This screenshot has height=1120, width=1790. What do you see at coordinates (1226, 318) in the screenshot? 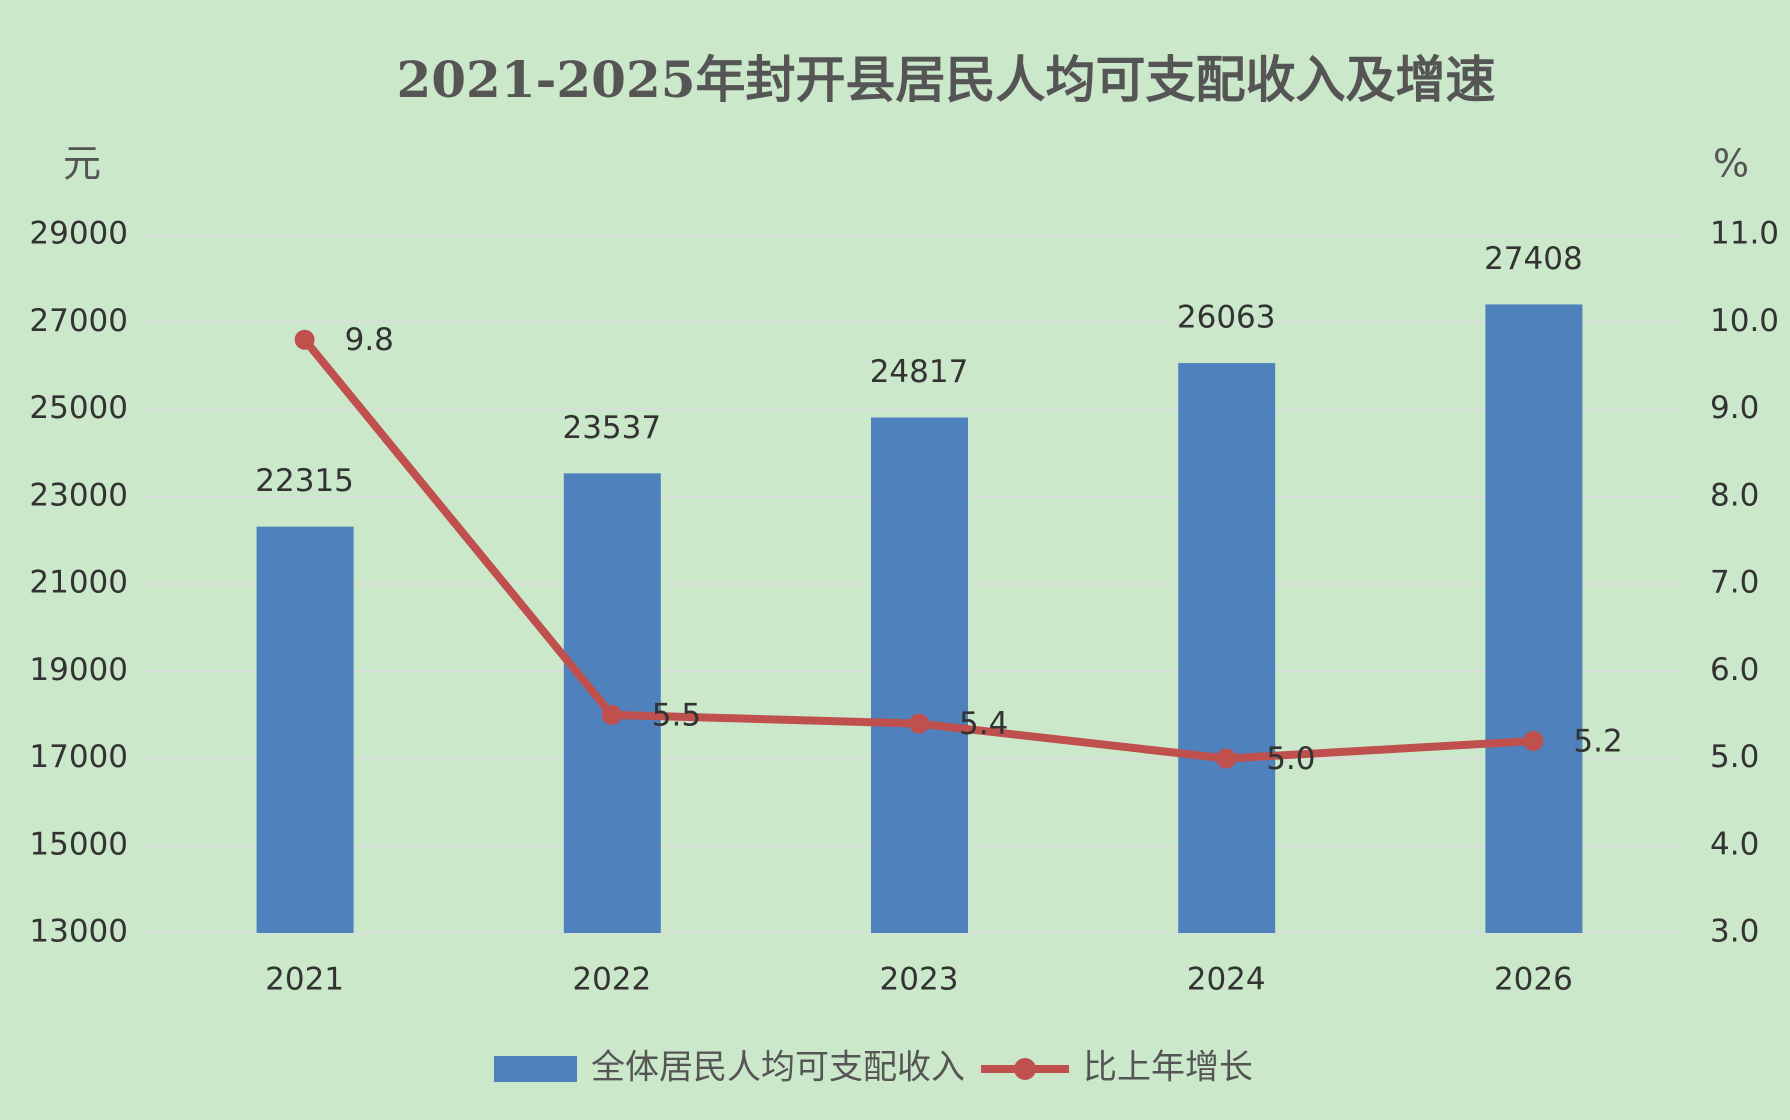
I see `bar-value-label: 26063` at bounding box center [1226, 318].